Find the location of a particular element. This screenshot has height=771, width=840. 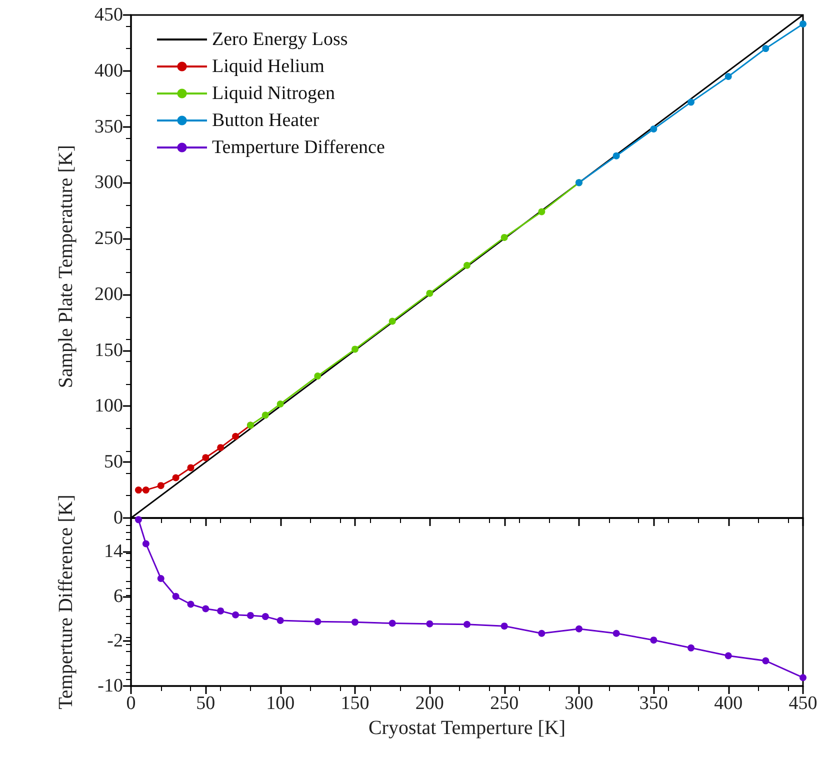

legend-label: Liquid Nitrogen is located at coordinates (274, 93).